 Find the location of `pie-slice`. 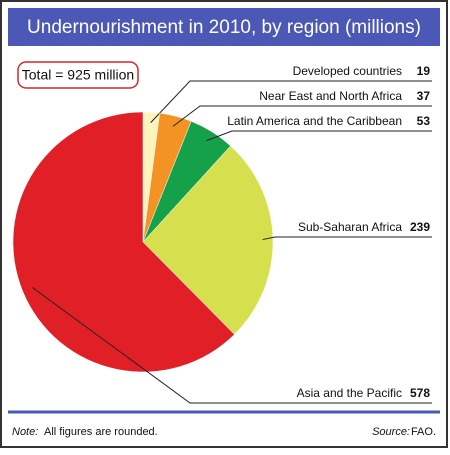

pie-slice is located at coordinates (208, 240).